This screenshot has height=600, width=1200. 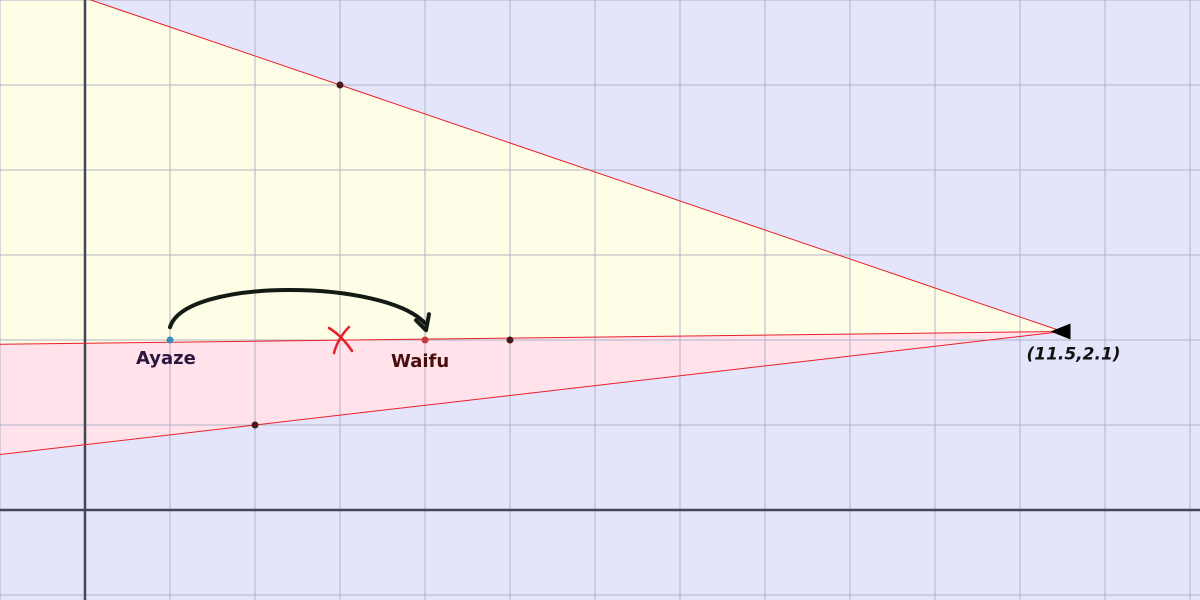 I want to click on cross-mark, so click(x=340, y=340).